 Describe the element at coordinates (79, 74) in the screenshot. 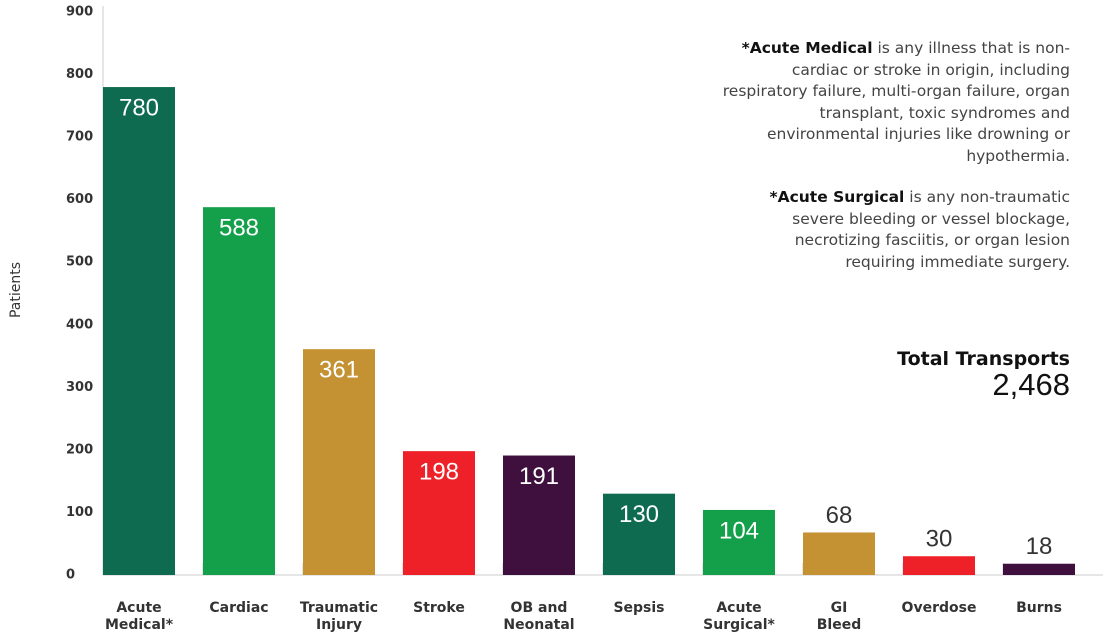

I see `y-tick-label: 800` at that location.